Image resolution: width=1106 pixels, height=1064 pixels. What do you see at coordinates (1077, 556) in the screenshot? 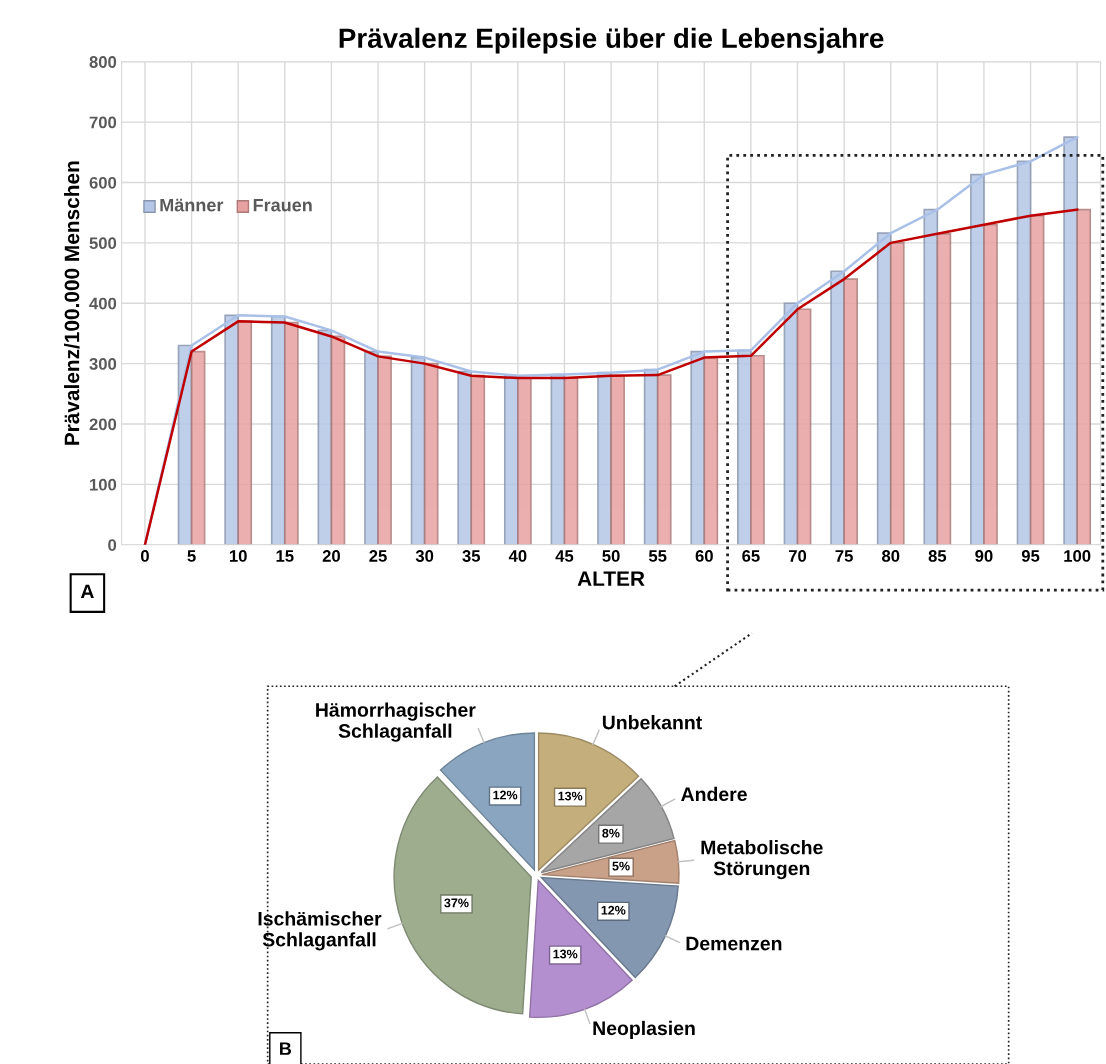
I see `x-tick-label: 100` at bounding box center [1077, 556].